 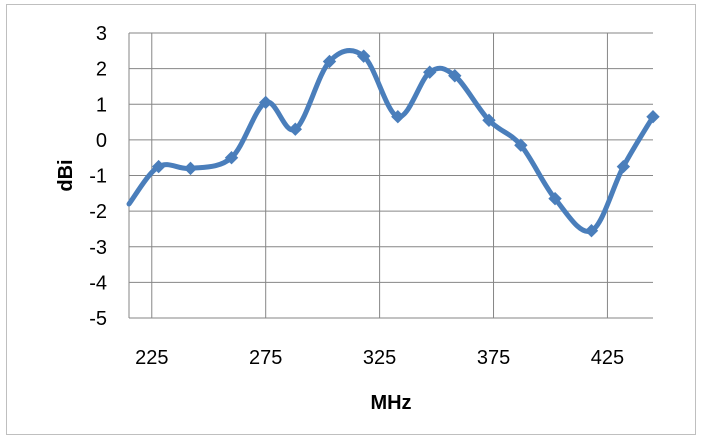 What do you see at coordinates (390, 403) in the screenshot?
I see `x-axis-title: MHz` at bounding box center [390, 403].